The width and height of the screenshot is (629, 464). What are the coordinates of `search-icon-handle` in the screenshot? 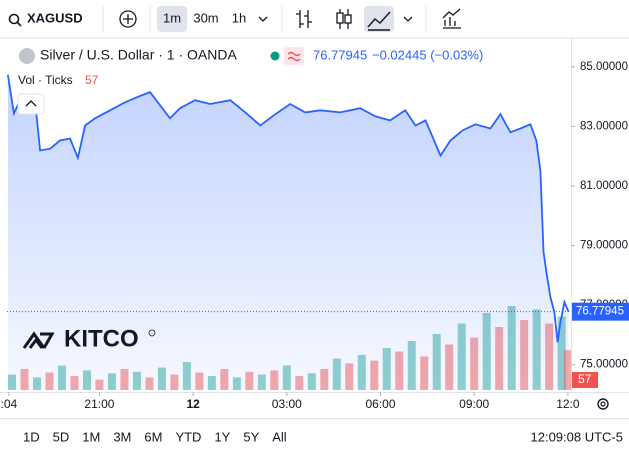 It's located at (19, 24).